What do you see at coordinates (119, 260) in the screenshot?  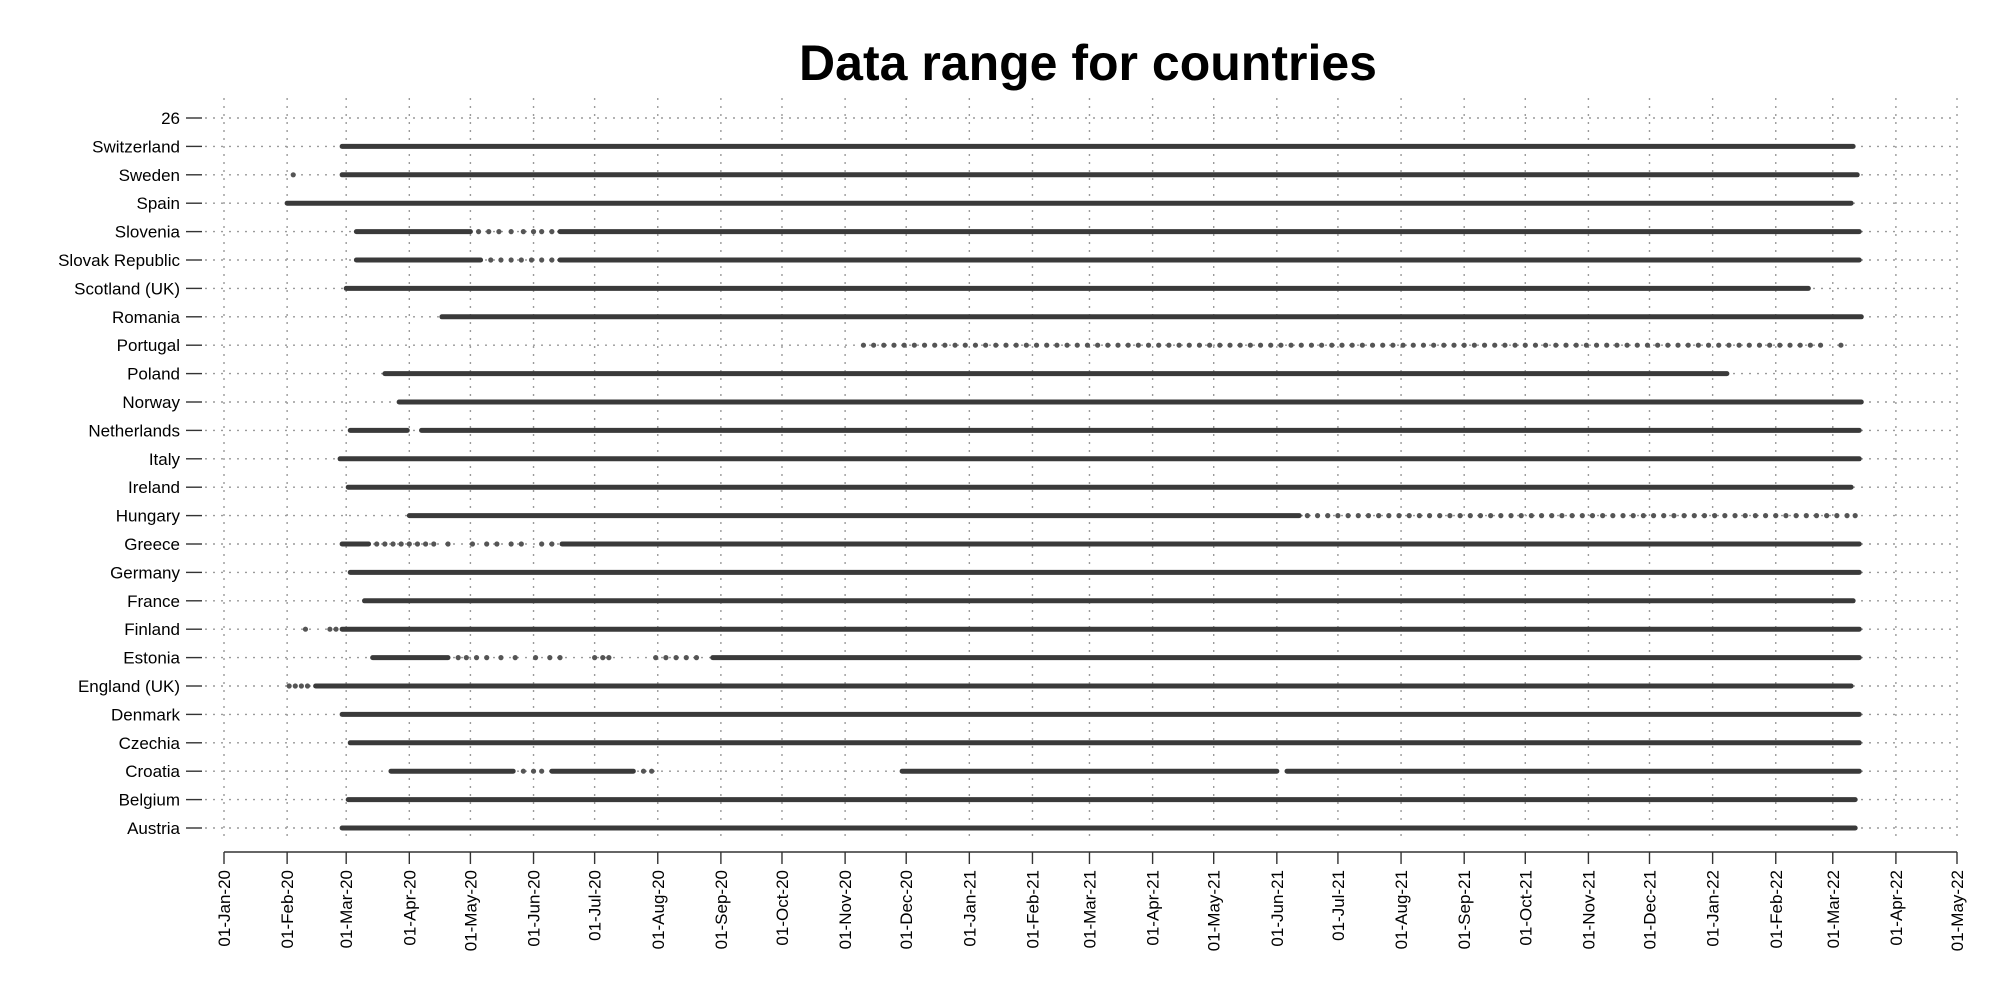 I see `y-tick-label: Slovak Republic` at bounding box center [119, 260].